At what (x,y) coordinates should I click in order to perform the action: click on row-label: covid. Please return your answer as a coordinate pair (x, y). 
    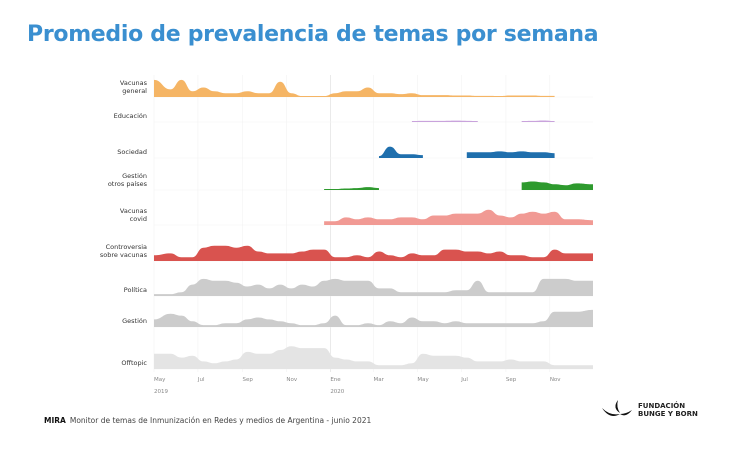
    Looking at the image, I should click on (138, 219).